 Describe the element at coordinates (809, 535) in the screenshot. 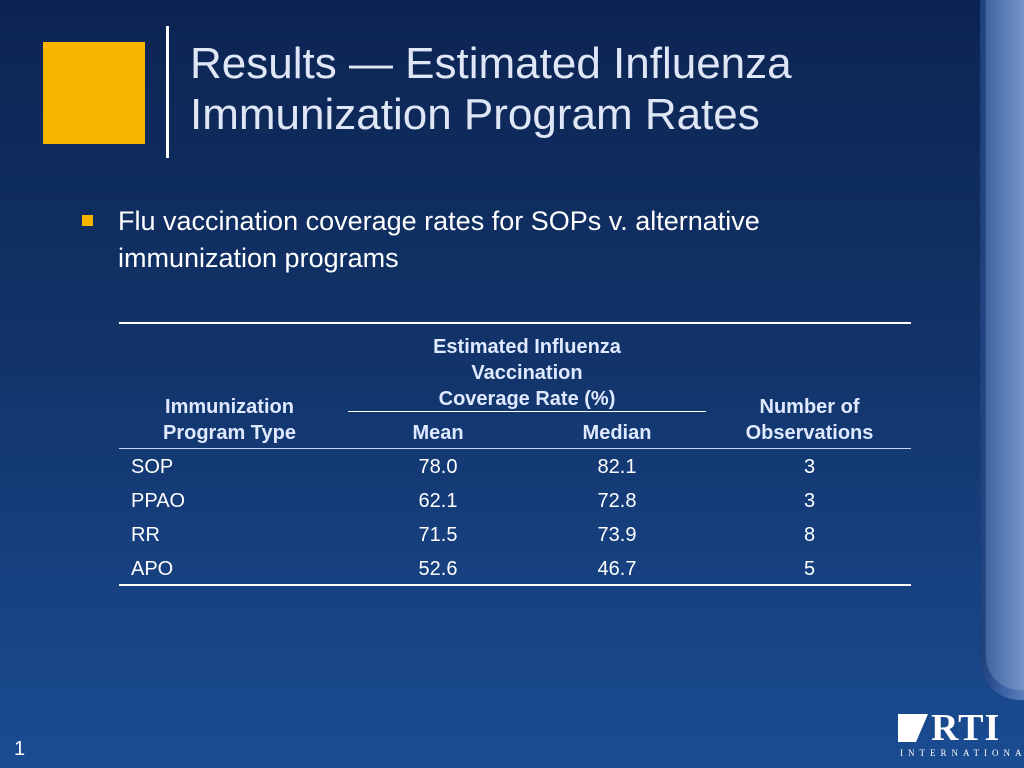

I see `cell-observations: 8` at that location.